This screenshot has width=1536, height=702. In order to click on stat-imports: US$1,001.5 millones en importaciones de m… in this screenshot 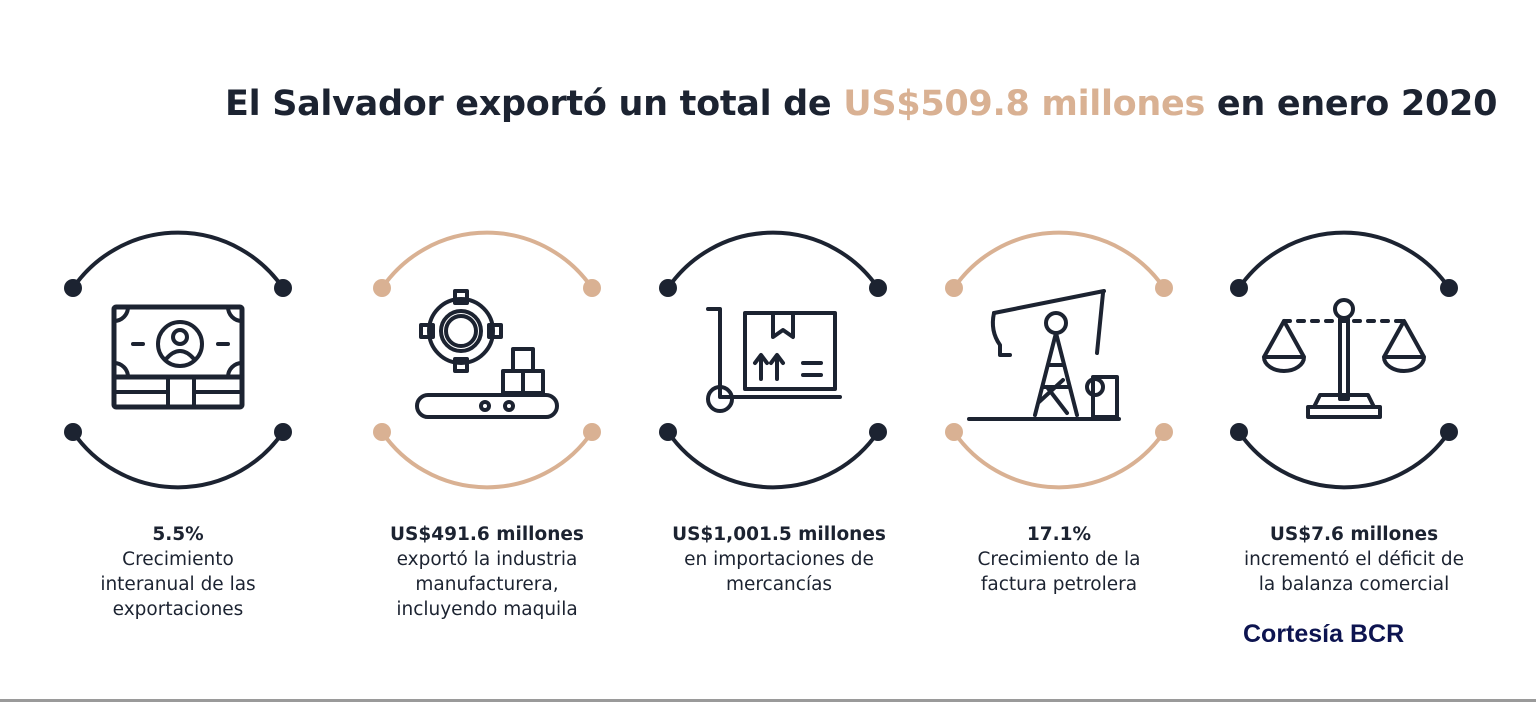, I will do `click(779, 559)`.